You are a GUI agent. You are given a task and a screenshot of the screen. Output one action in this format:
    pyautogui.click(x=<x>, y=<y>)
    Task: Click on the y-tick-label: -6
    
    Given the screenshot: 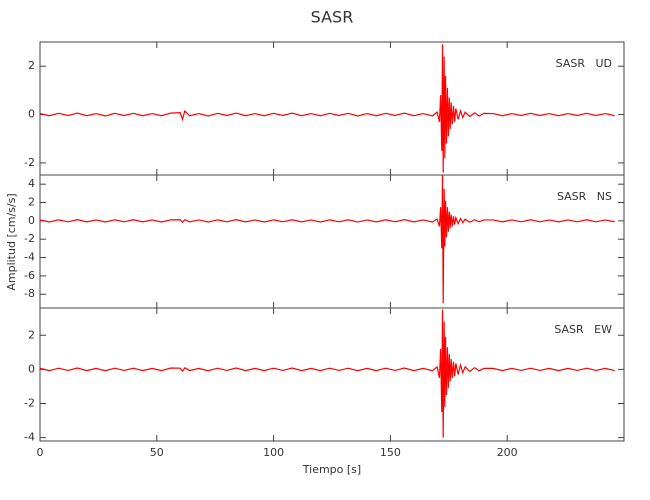 What is the action you would take?
    pyautogui.click(x=29, y=275)
    